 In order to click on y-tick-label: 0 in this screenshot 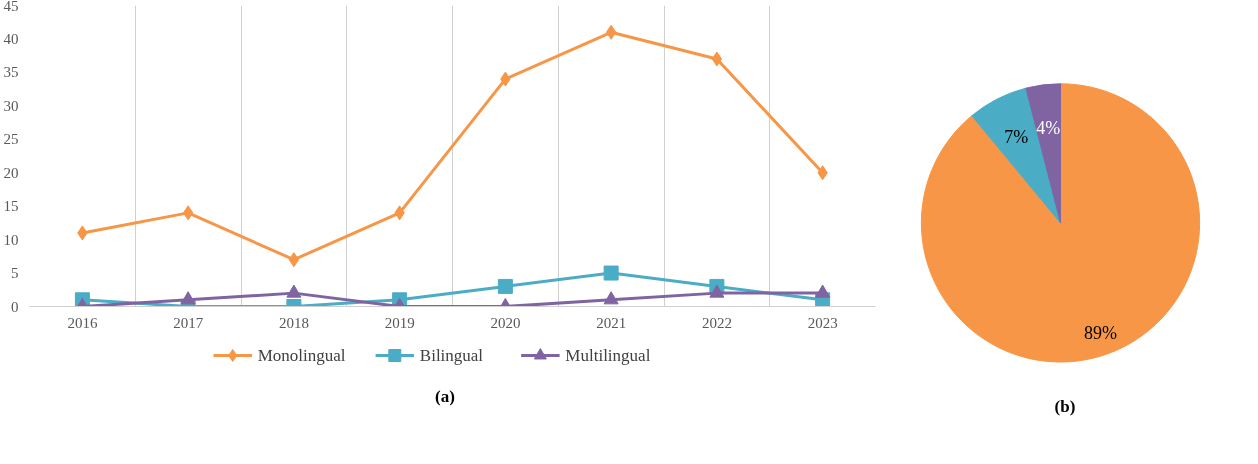, I will do `click(15, 306)`.